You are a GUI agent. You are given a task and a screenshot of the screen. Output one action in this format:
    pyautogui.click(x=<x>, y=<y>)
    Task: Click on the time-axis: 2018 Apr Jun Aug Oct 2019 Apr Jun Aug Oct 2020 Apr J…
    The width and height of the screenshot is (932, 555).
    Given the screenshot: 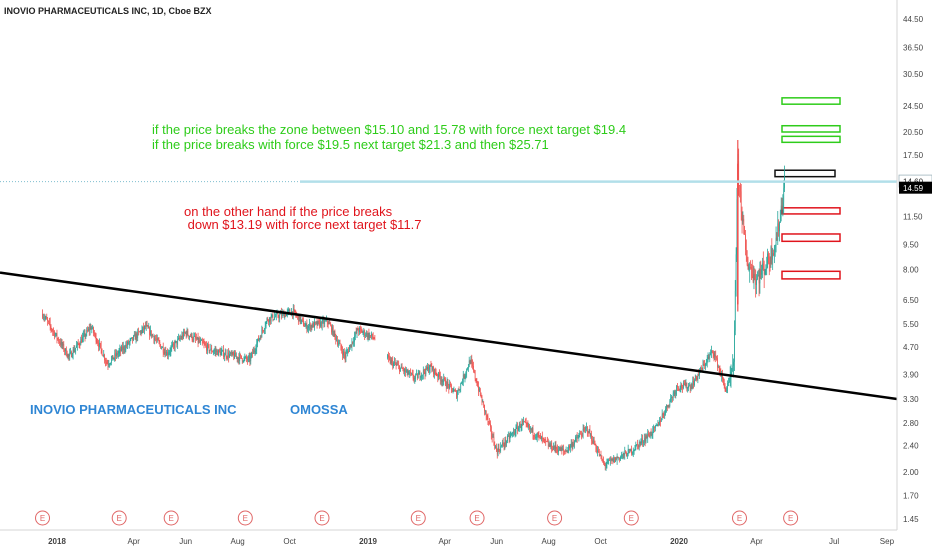 What is the action you would take?
    pyautogui.click(x=471, y=541)
    